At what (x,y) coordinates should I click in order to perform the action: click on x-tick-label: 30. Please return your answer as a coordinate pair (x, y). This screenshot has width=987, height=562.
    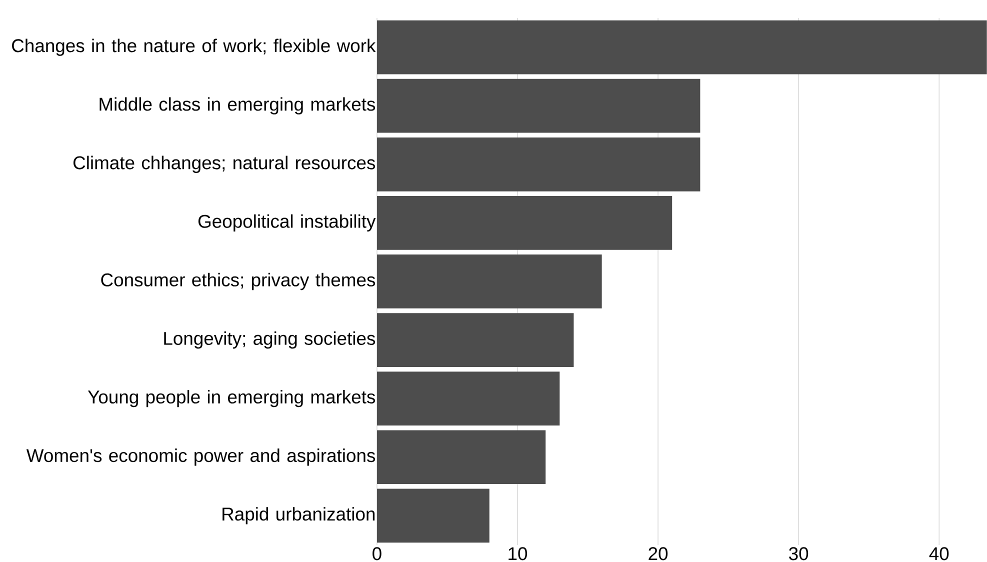
    Looking at the image, I should click on (798, 553).